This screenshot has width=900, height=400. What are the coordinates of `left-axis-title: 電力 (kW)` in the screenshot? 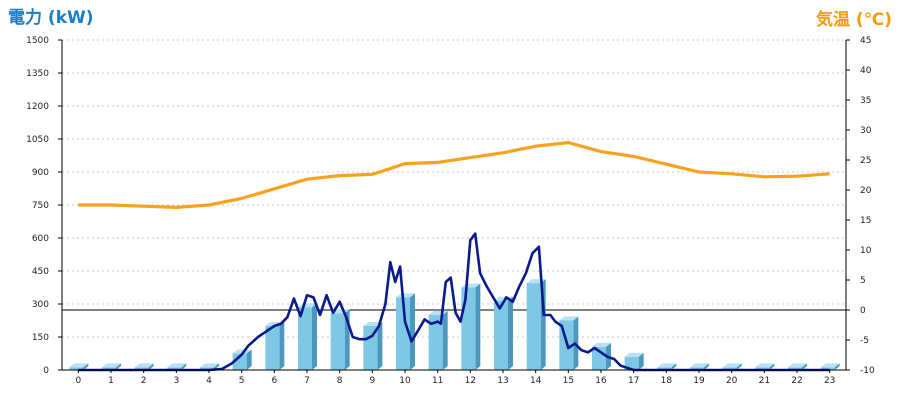 It's located at (51, 17).